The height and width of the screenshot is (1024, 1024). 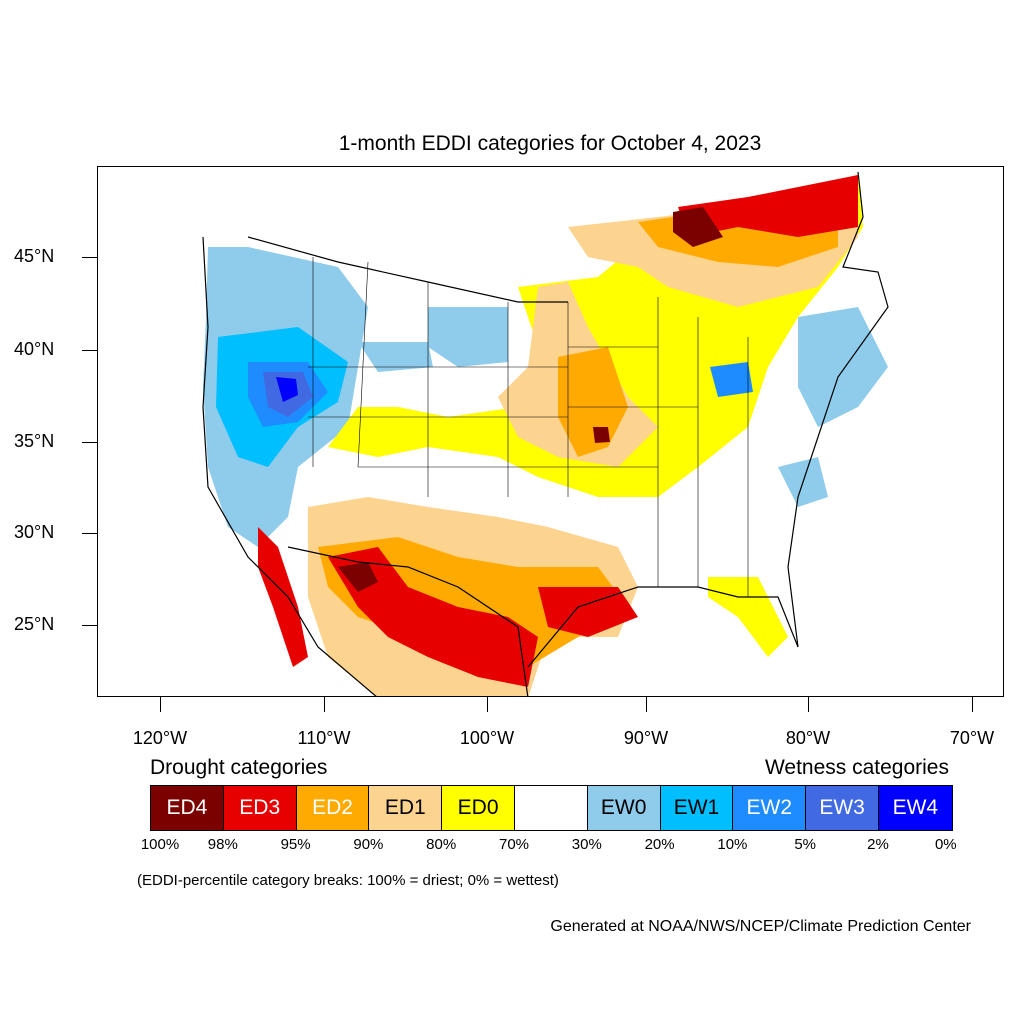 I want to click on region-ed2-south, so click(x=473, y=602).